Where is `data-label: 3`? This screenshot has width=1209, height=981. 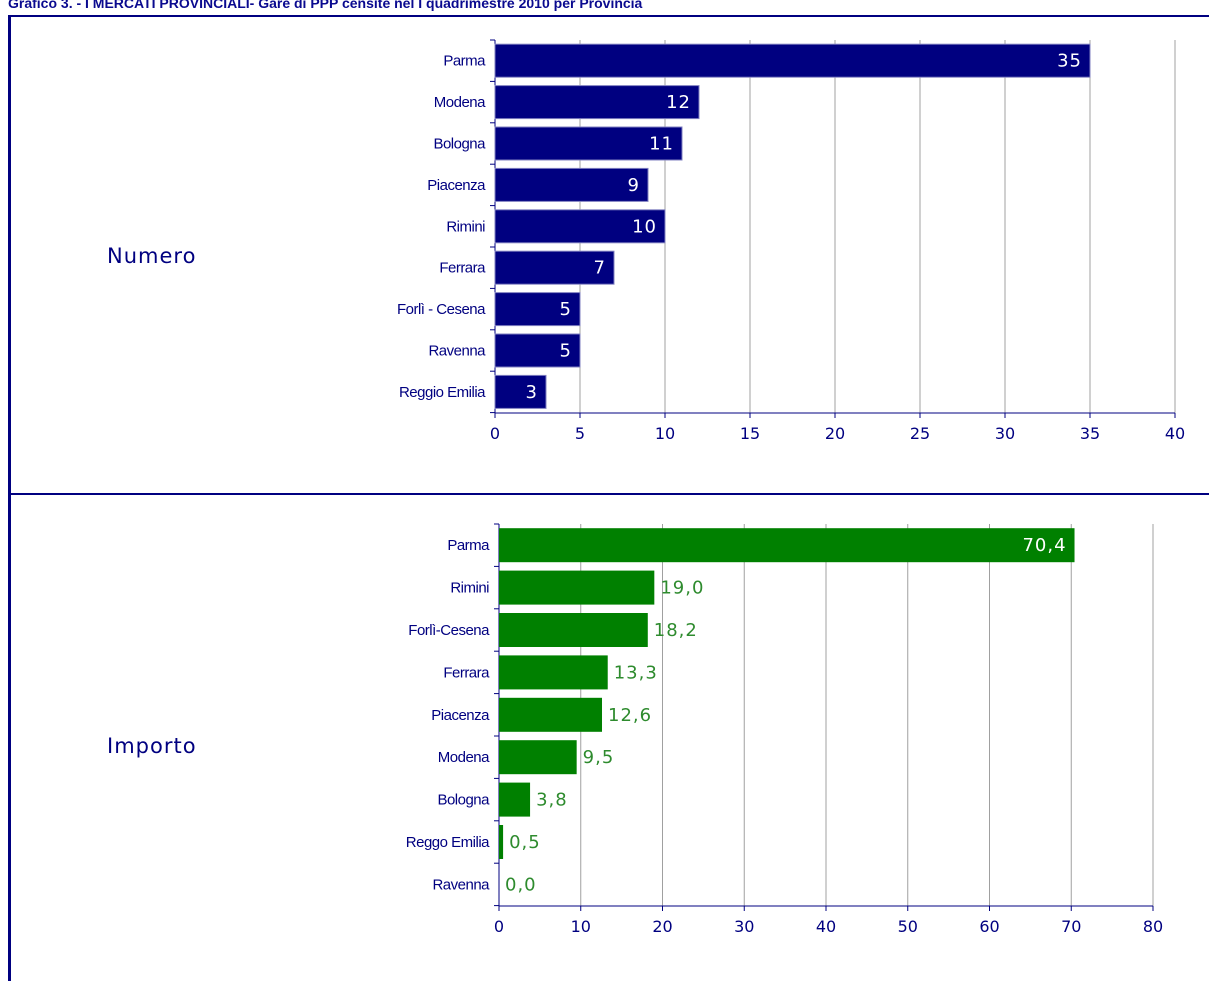 data-label: 3 is located at coordinates (532, 392).